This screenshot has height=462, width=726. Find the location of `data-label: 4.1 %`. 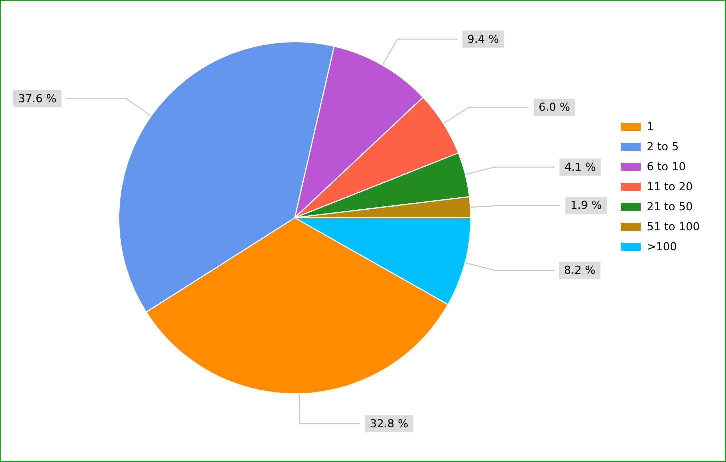

data-label: 4.1 % is located at coordinates (580, 167).